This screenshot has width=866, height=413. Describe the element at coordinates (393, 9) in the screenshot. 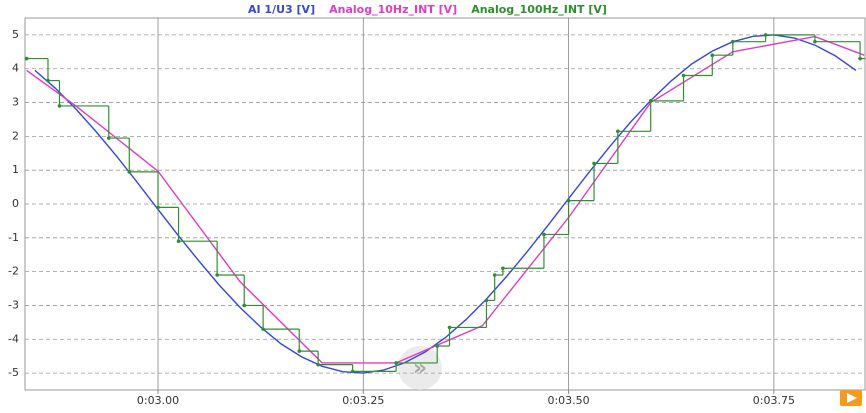

I see `legend-entry: Analog_10Hz_INT [V]` at that location.